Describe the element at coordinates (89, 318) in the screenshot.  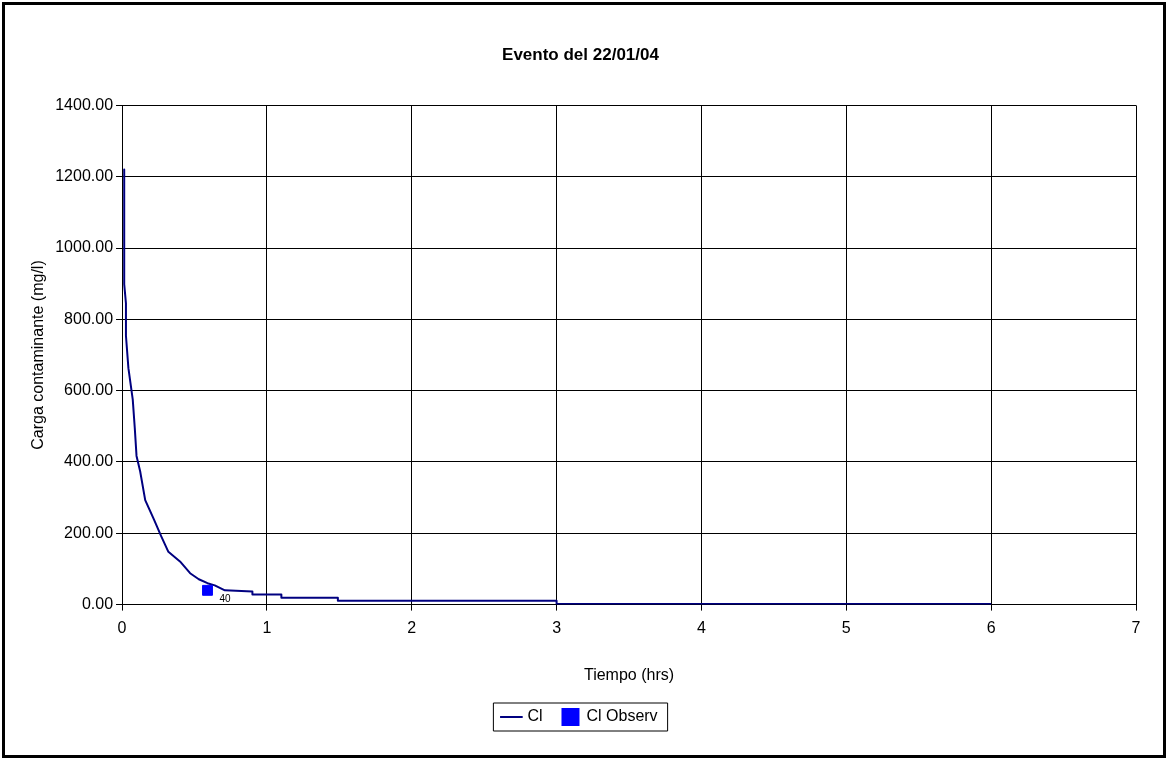
I see `y-tick-label: 800.00` at that location.